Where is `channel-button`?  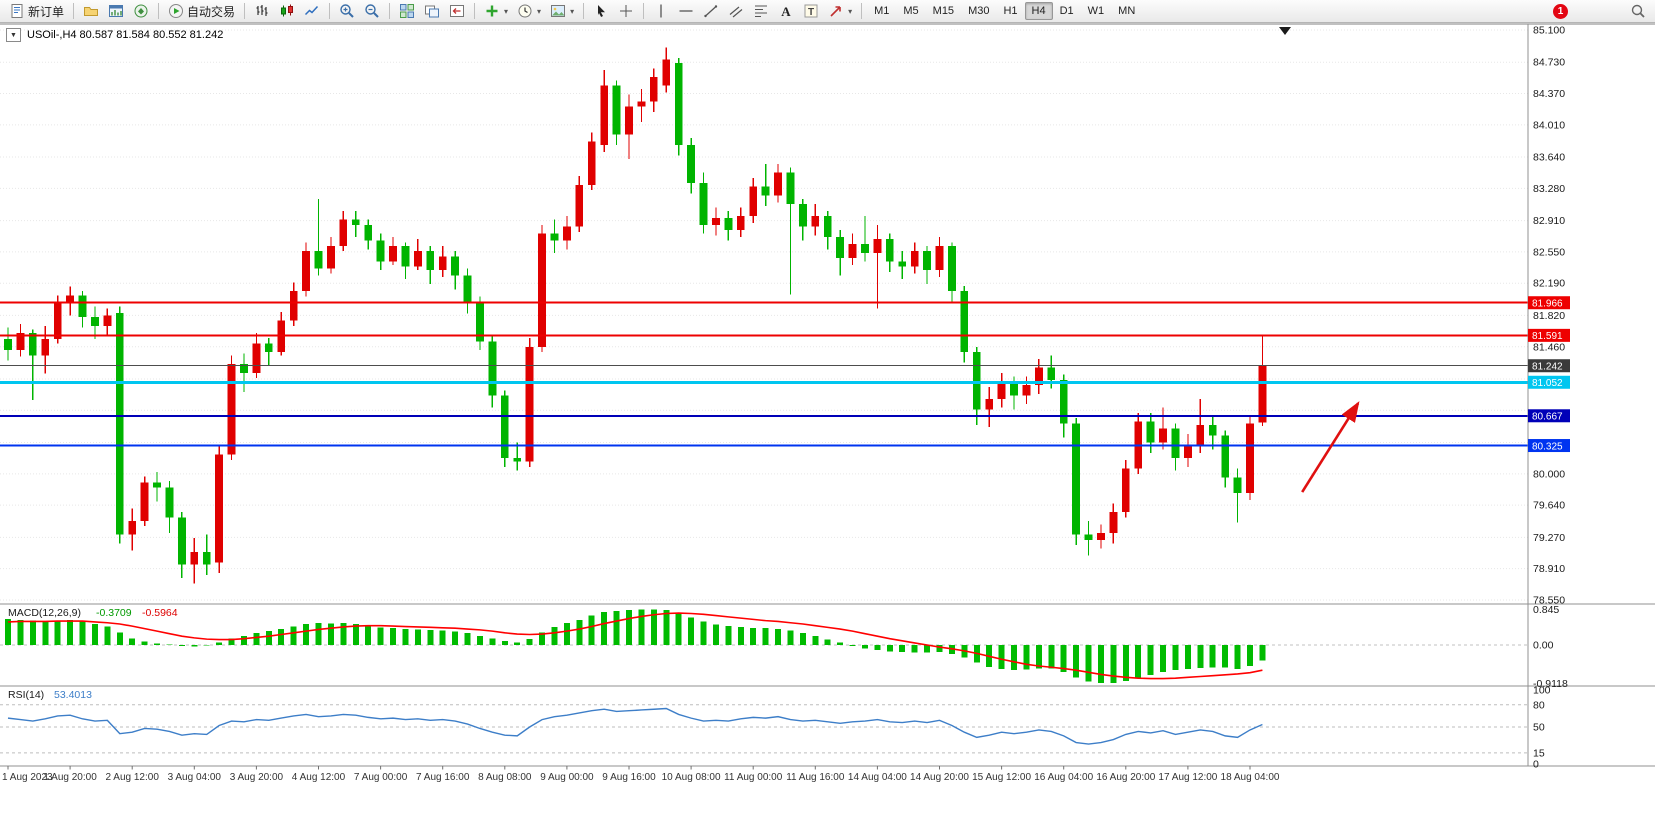 channel-button is located at coordinates (736, 11).